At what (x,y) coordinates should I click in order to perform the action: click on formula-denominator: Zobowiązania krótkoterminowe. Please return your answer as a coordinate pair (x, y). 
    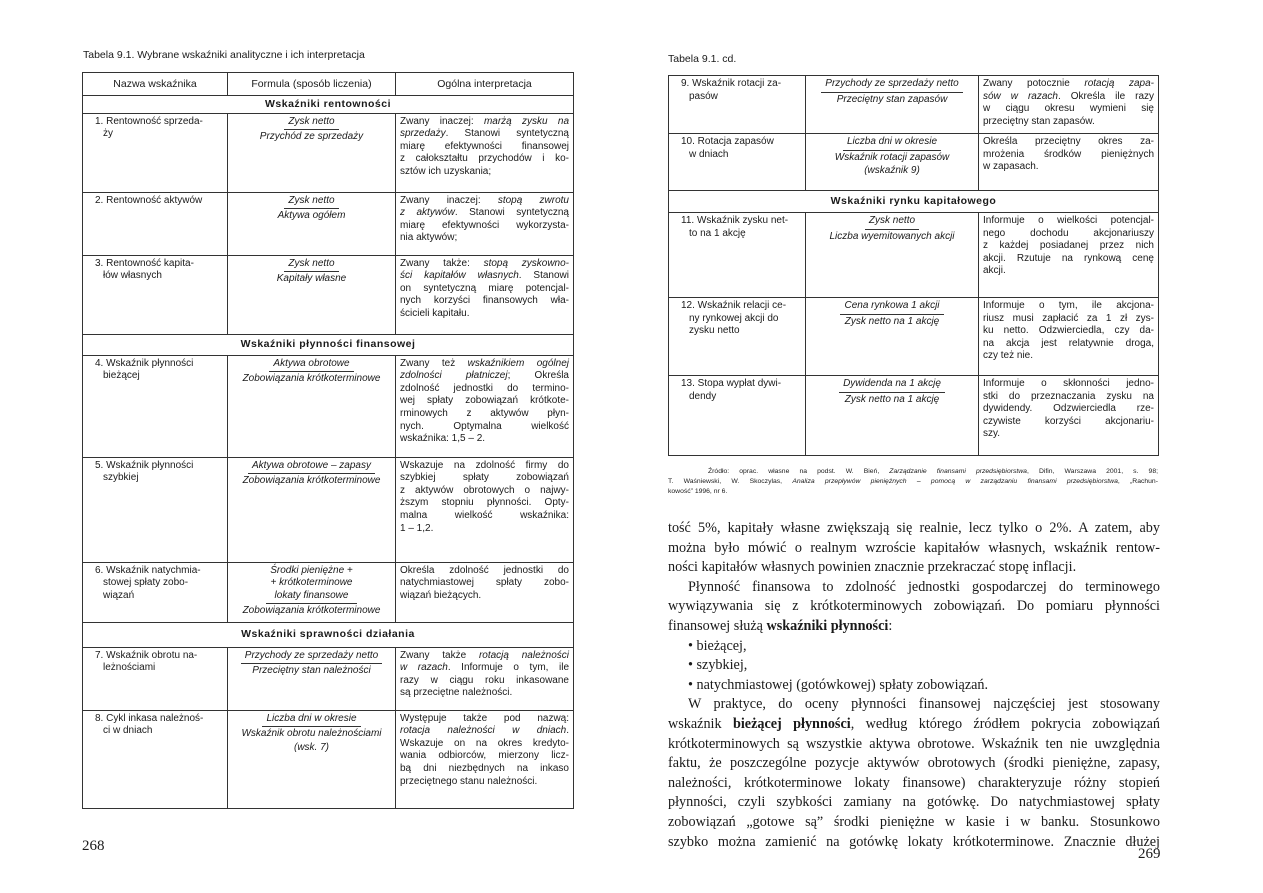
    Looking at the image, I should click on (311, 481).